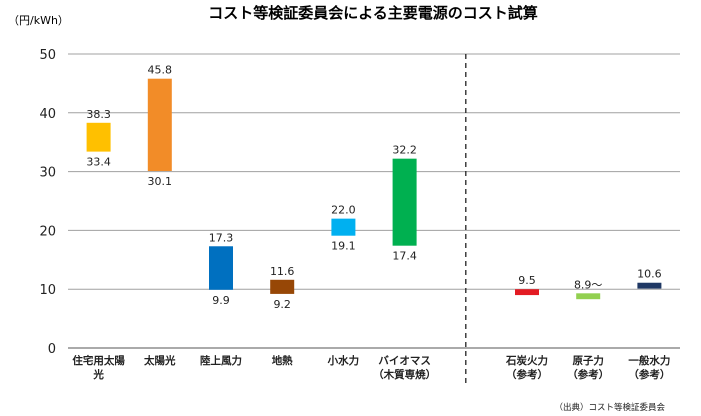  Describe the element at coordinates (588, 360) in the screenshot. I see `category-label: 原子力` at that location.